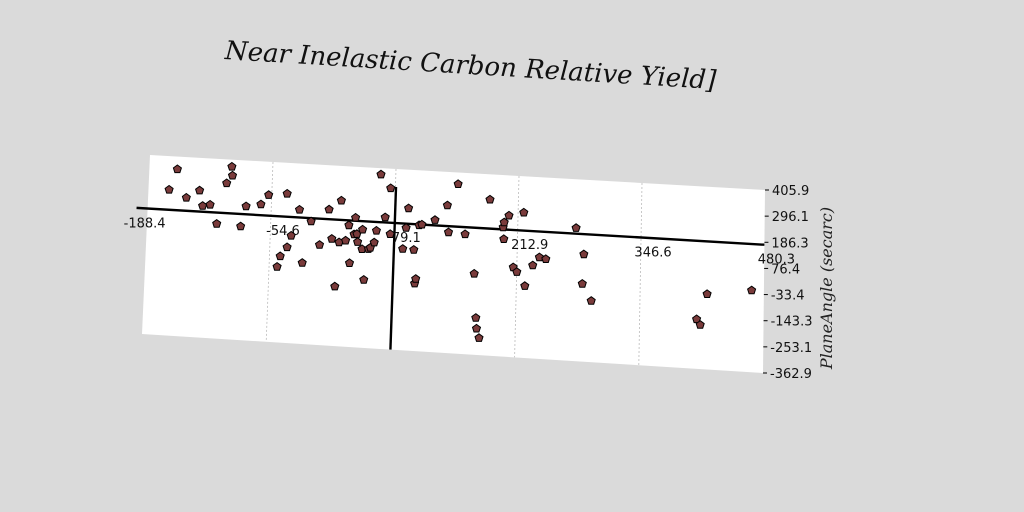 Image resolution: width=1024 pixels, height=512 pixels. Describe the element at coordinates (529, 245) in the screenshot. I see `x-tick-label: 212.9` at that location.